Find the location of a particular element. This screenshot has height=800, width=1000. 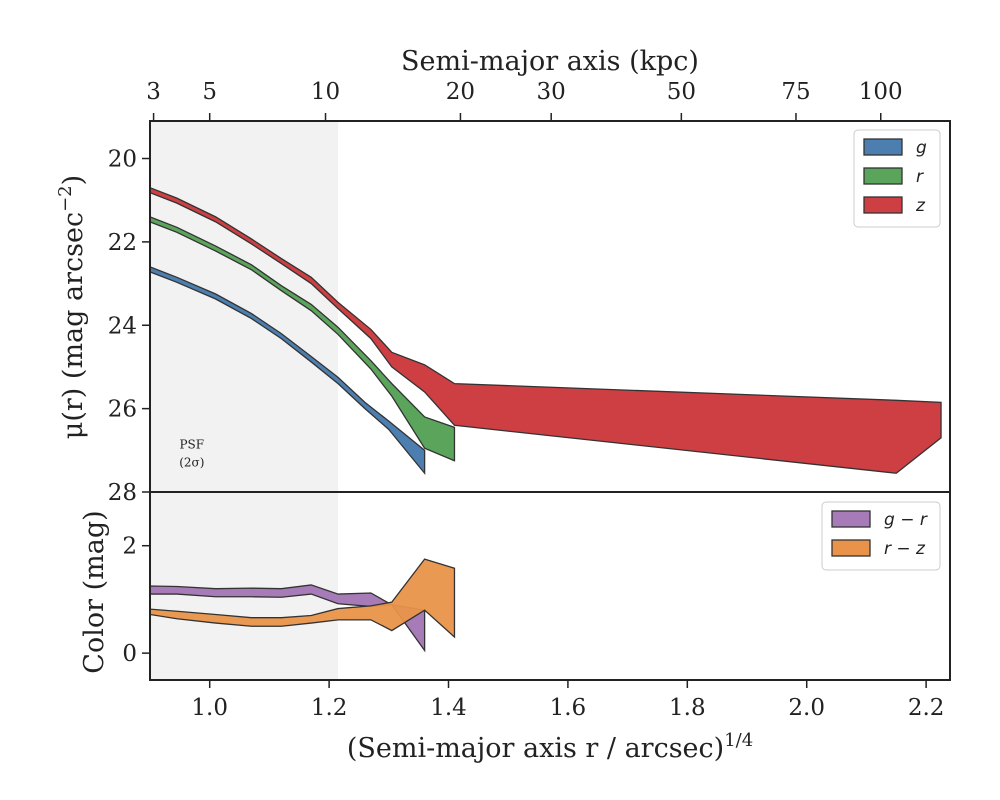

color-bands is located at coordinates (302, 605).